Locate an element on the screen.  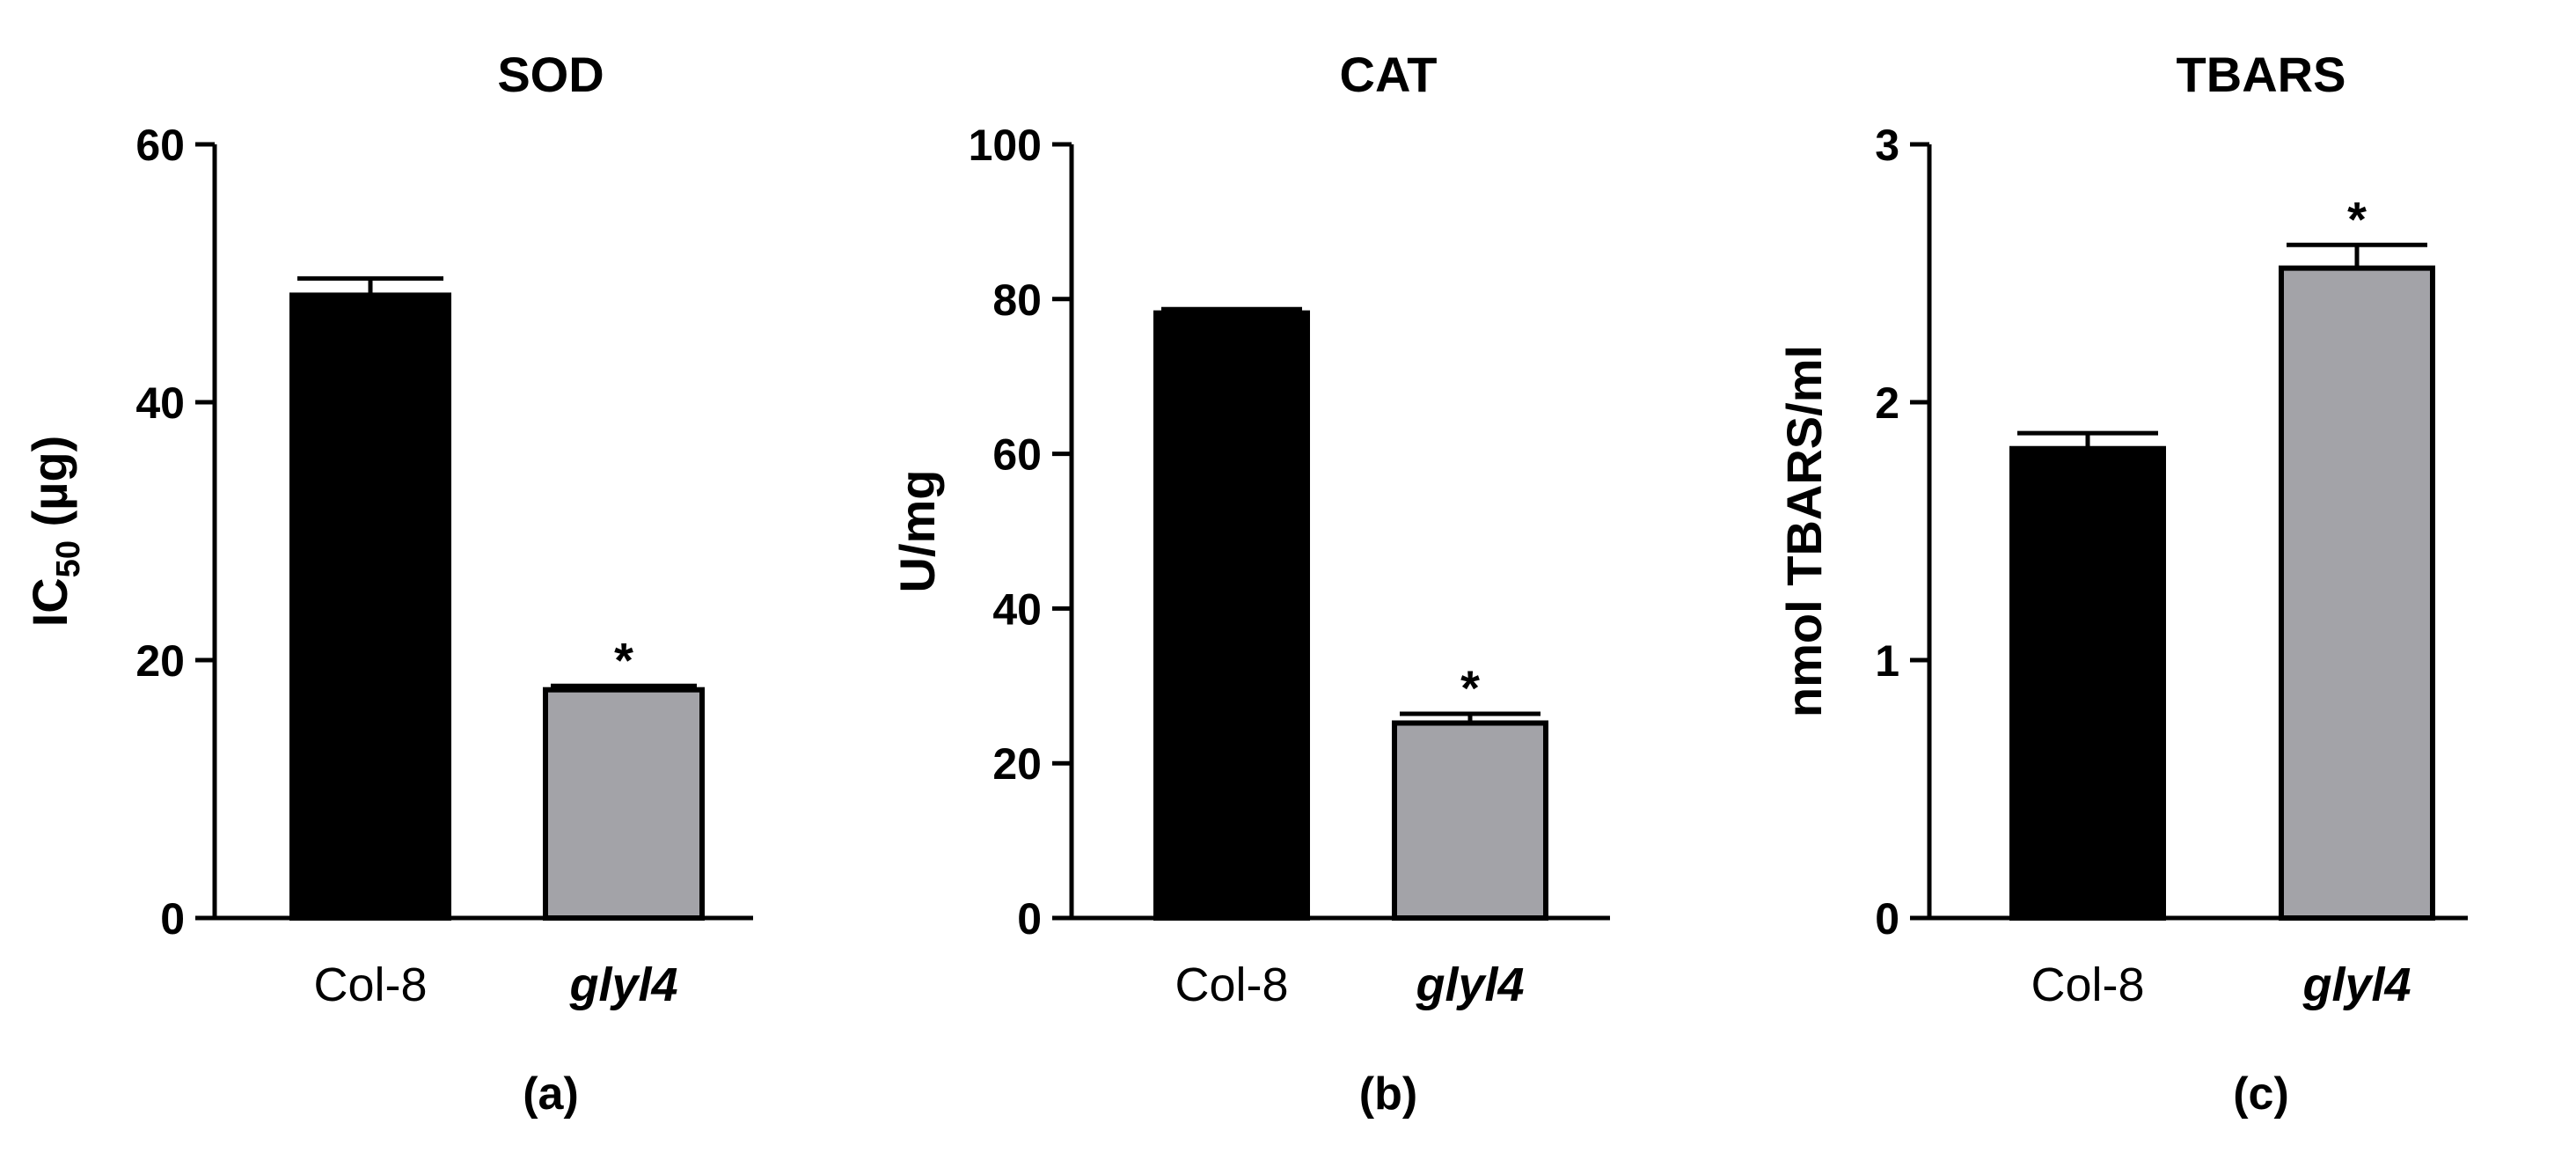
panel-label: (b) is located at coordinates (1388, 1094).